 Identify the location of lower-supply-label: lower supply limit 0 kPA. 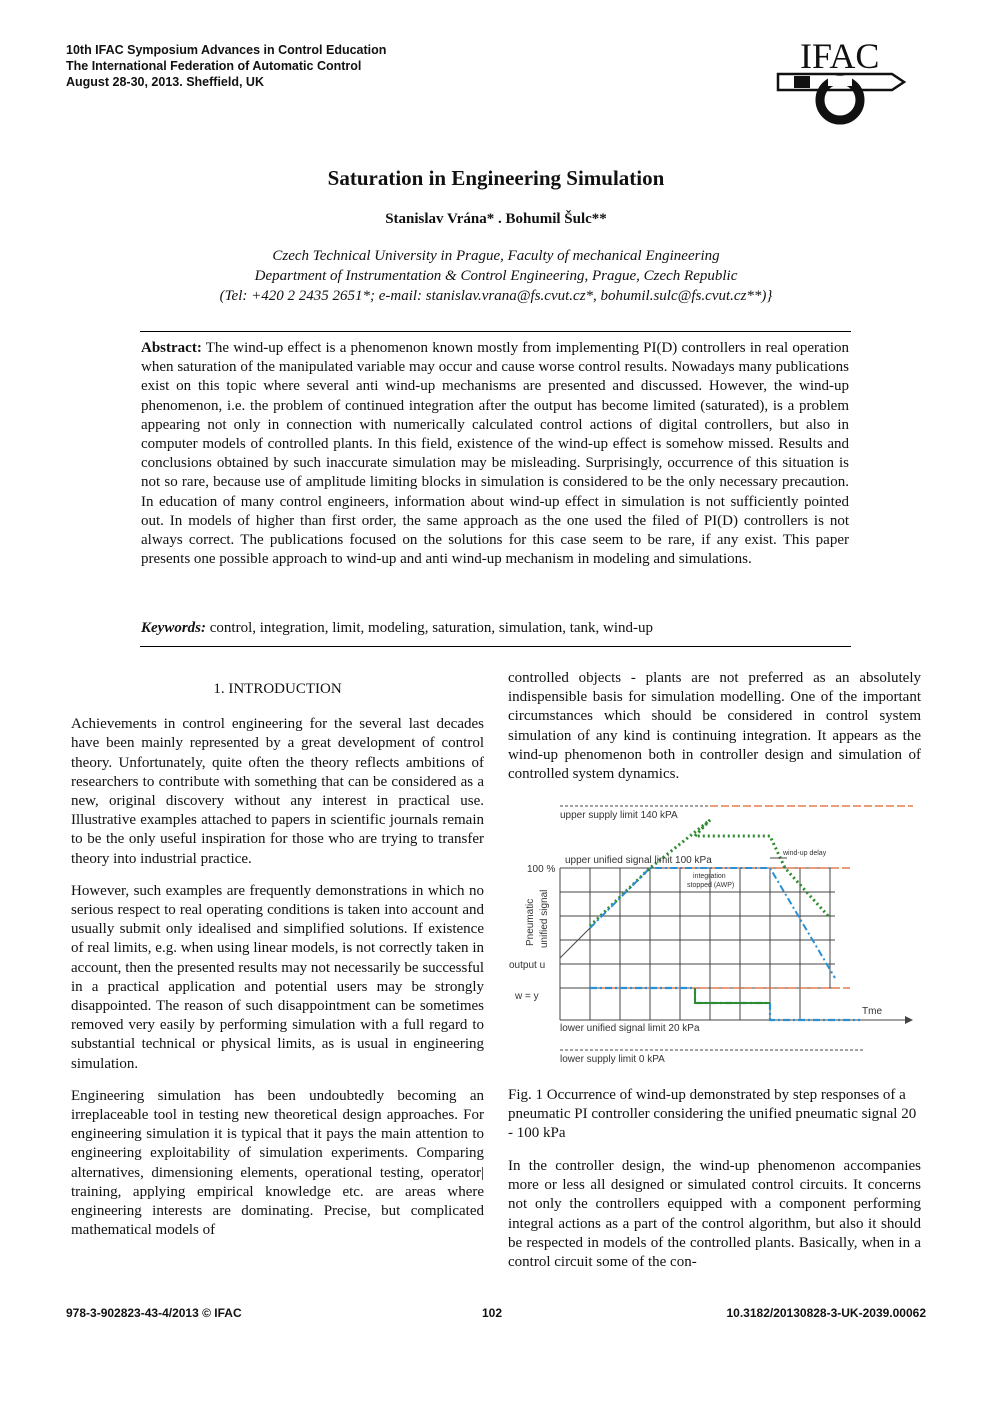
(612, 1059).